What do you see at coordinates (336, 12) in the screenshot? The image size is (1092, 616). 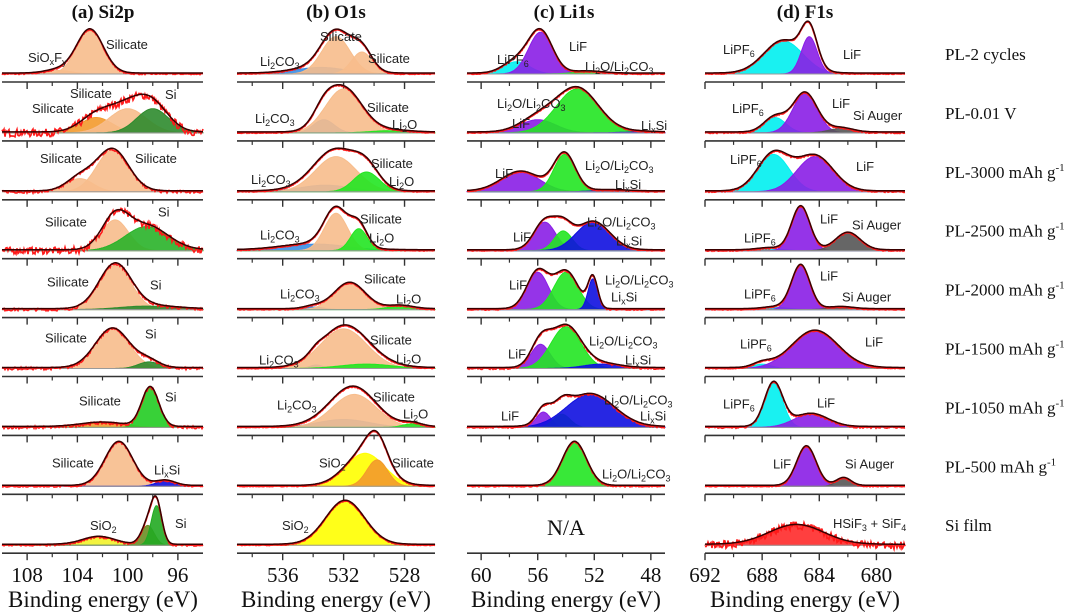 I see `panel-title-o1s: (b) O1s` at bounding box center [336, 12].